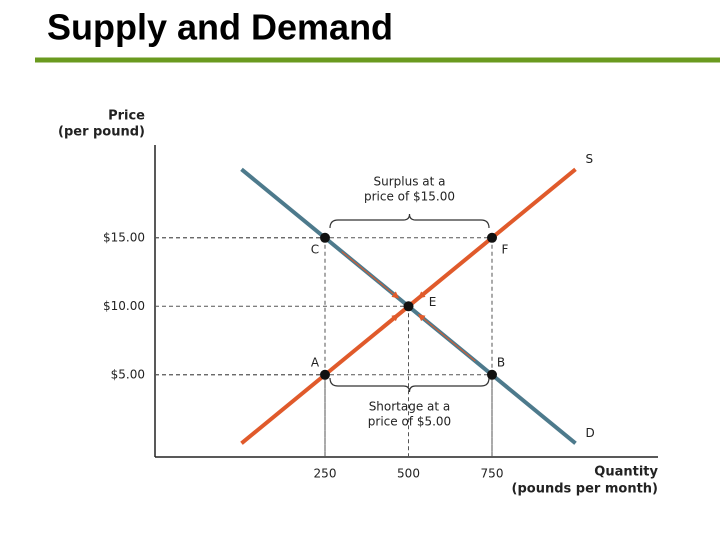 Image resolution: width=720 pixels, height=540 pixels. I want to click on point-label: E, so click(433, 302).